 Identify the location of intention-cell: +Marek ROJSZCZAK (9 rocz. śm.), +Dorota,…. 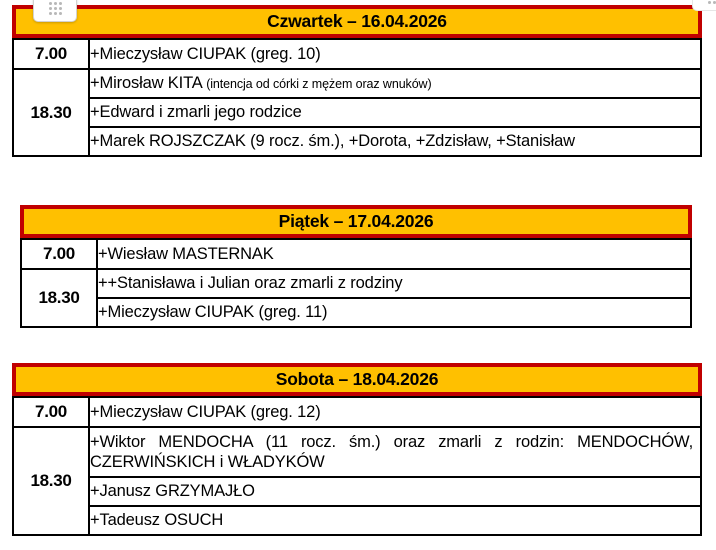
(395, 141).